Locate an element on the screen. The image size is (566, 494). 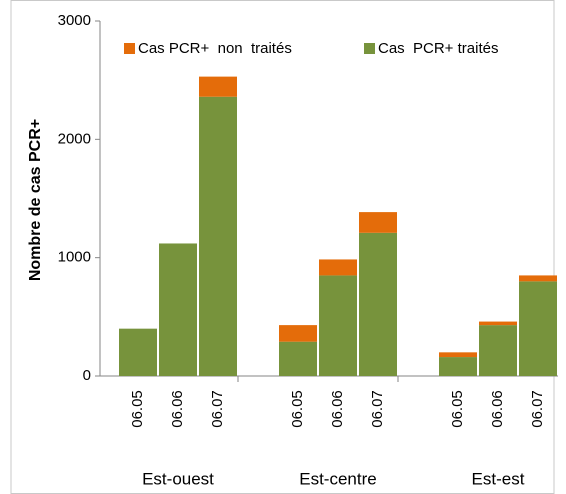
legend-label: Cas PCR+ traités is located at coordinates (438, 48).